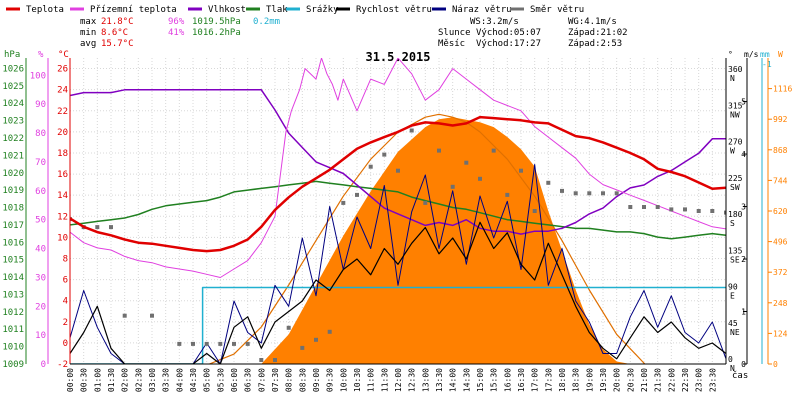  I want to click on time-tick-label: 21:30, so click(658, 380).